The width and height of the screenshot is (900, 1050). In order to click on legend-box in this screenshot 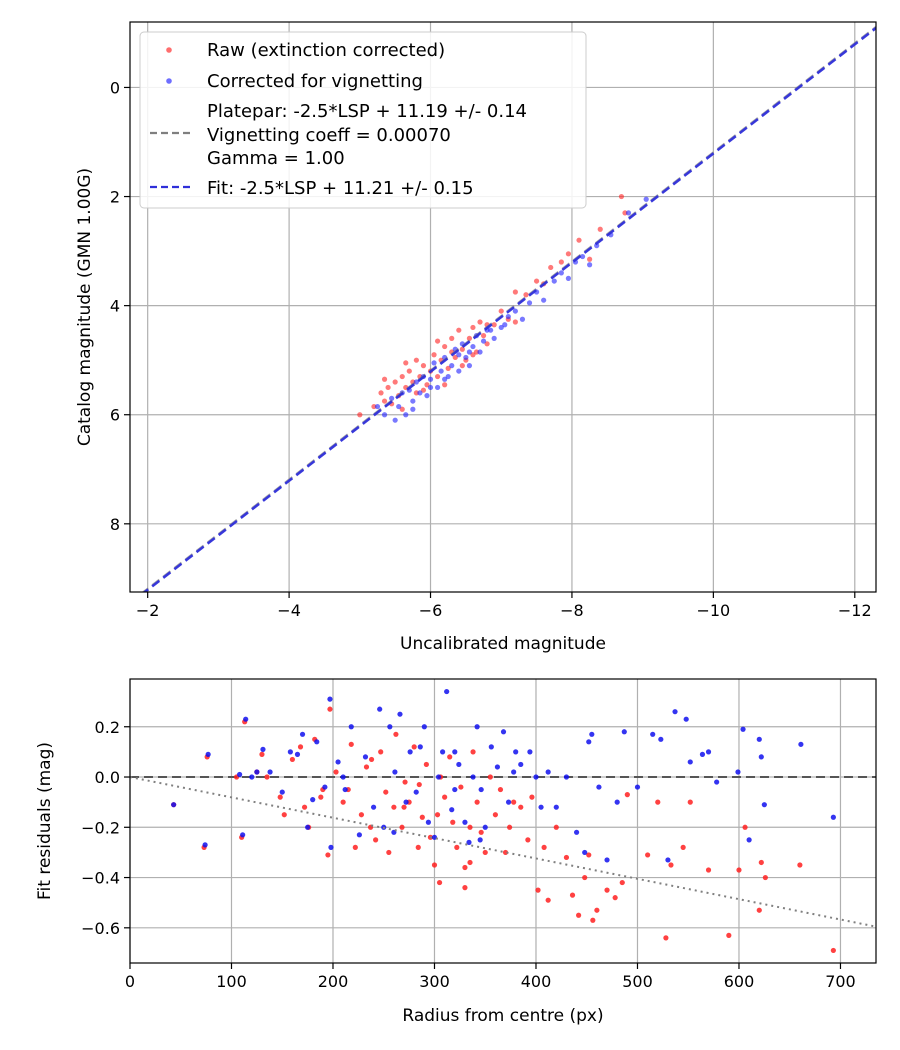, I will do `click(363, 120)`.